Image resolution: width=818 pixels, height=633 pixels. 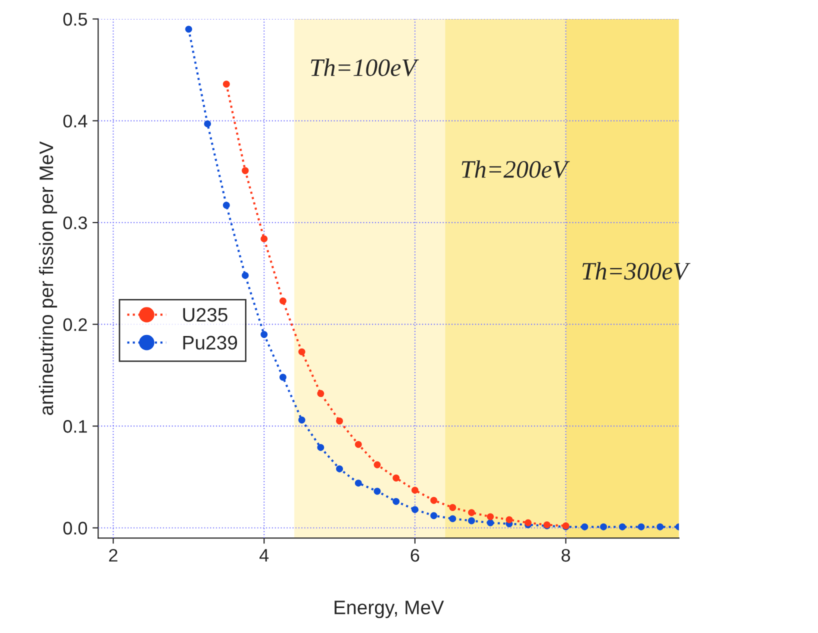 What do you see at coordinates (415, 555) in the screenshot?
I see `x-tick-label: 6` at bounding box center [415, 555].